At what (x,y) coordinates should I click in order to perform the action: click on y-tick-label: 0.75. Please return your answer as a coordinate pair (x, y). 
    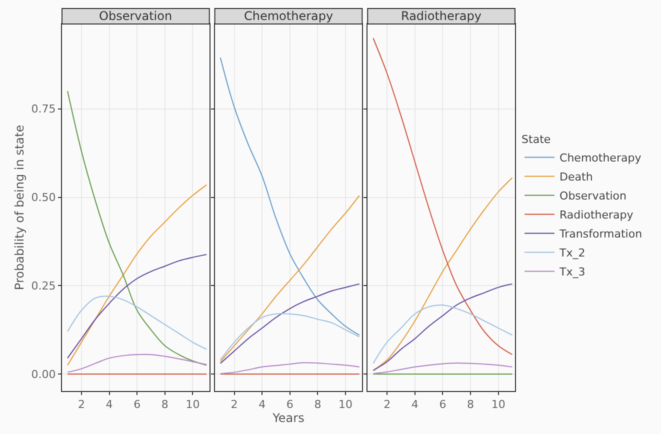
    Looking at the image, I should click on (43, 109).